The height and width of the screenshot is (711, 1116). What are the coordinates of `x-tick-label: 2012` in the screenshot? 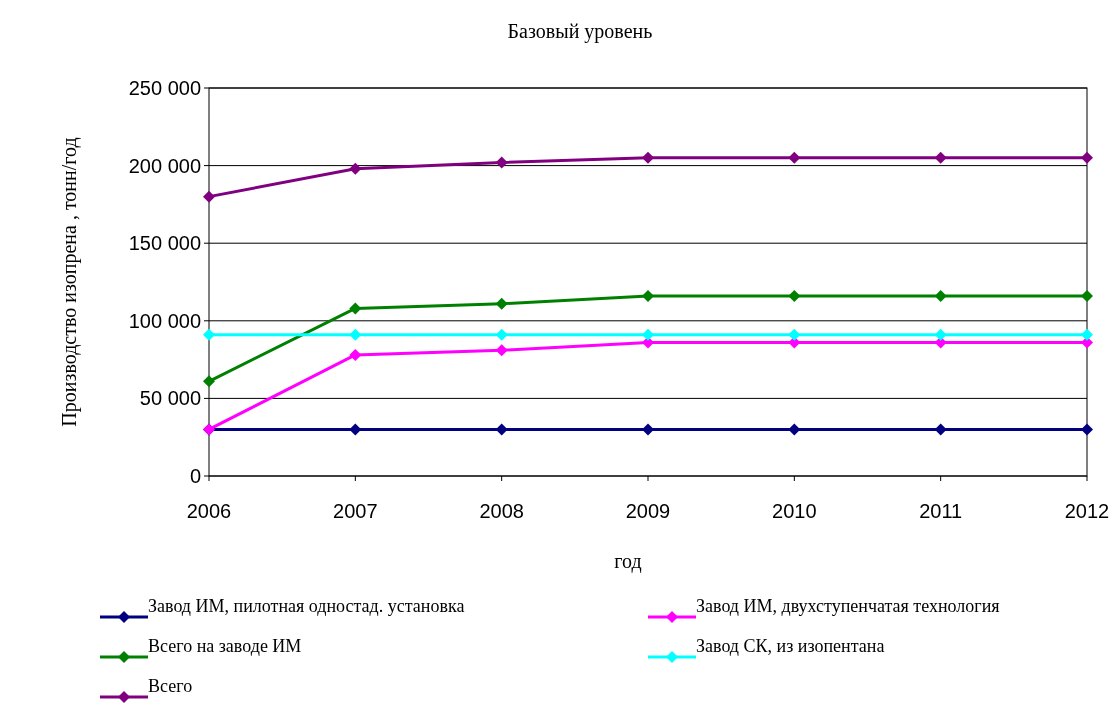 It's located at (1087, 511).